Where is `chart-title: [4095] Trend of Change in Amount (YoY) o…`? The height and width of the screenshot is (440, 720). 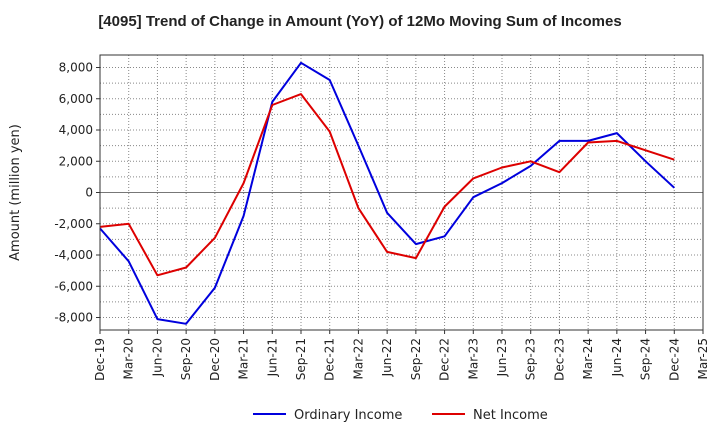 chart-title: [4095] Trend of Change in Amount (YoY) o… is located at coordinates (360, 21).